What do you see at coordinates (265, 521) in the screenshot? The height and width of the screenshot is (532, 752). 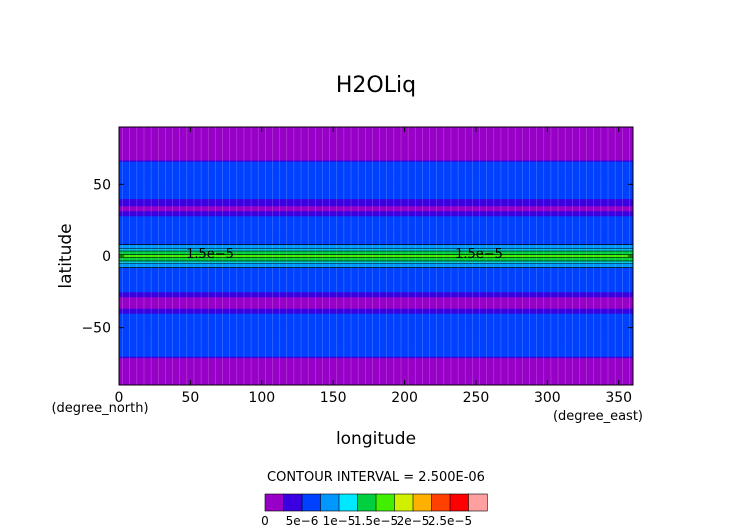 I see `colorbar-tick-label: 0` at bounding box center [265, 521].